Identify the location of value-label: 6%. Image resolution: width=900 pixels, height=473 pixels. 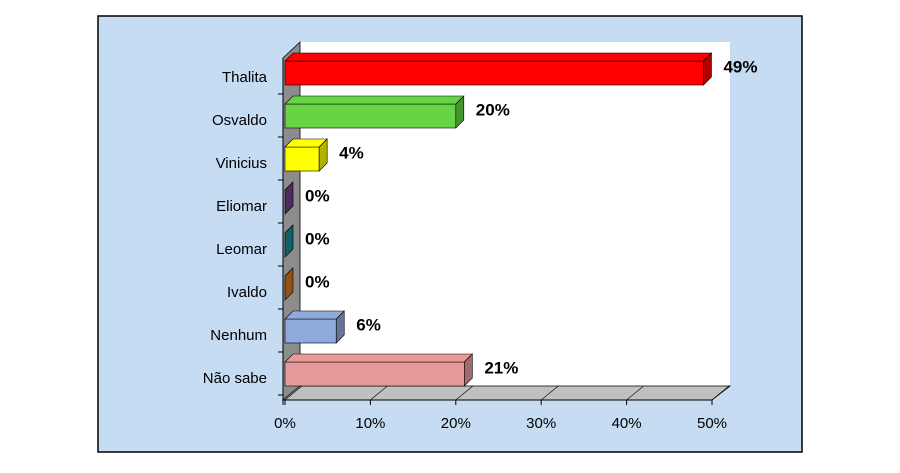
(368, 324).